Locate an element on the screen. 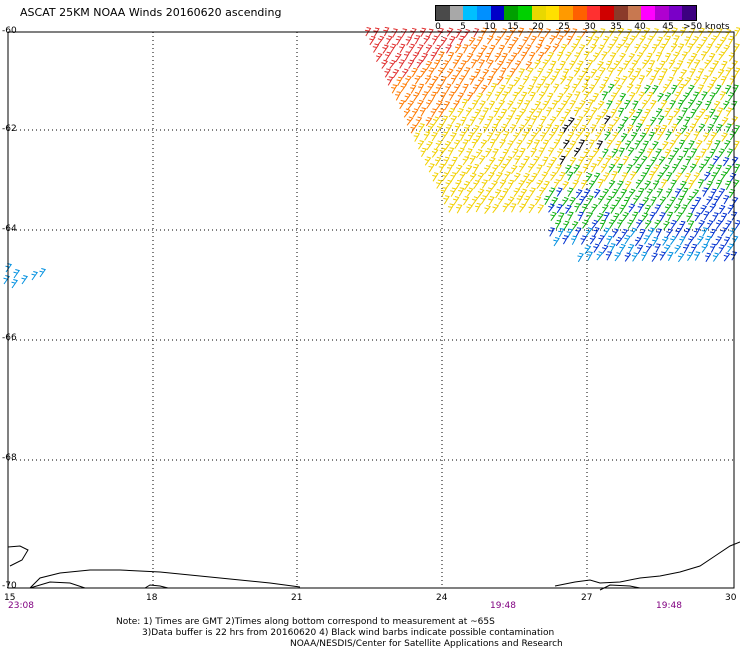 The height and width of the screenshot is (650, 740). lat-label-70: -70 is located at coordinates (9, 586).